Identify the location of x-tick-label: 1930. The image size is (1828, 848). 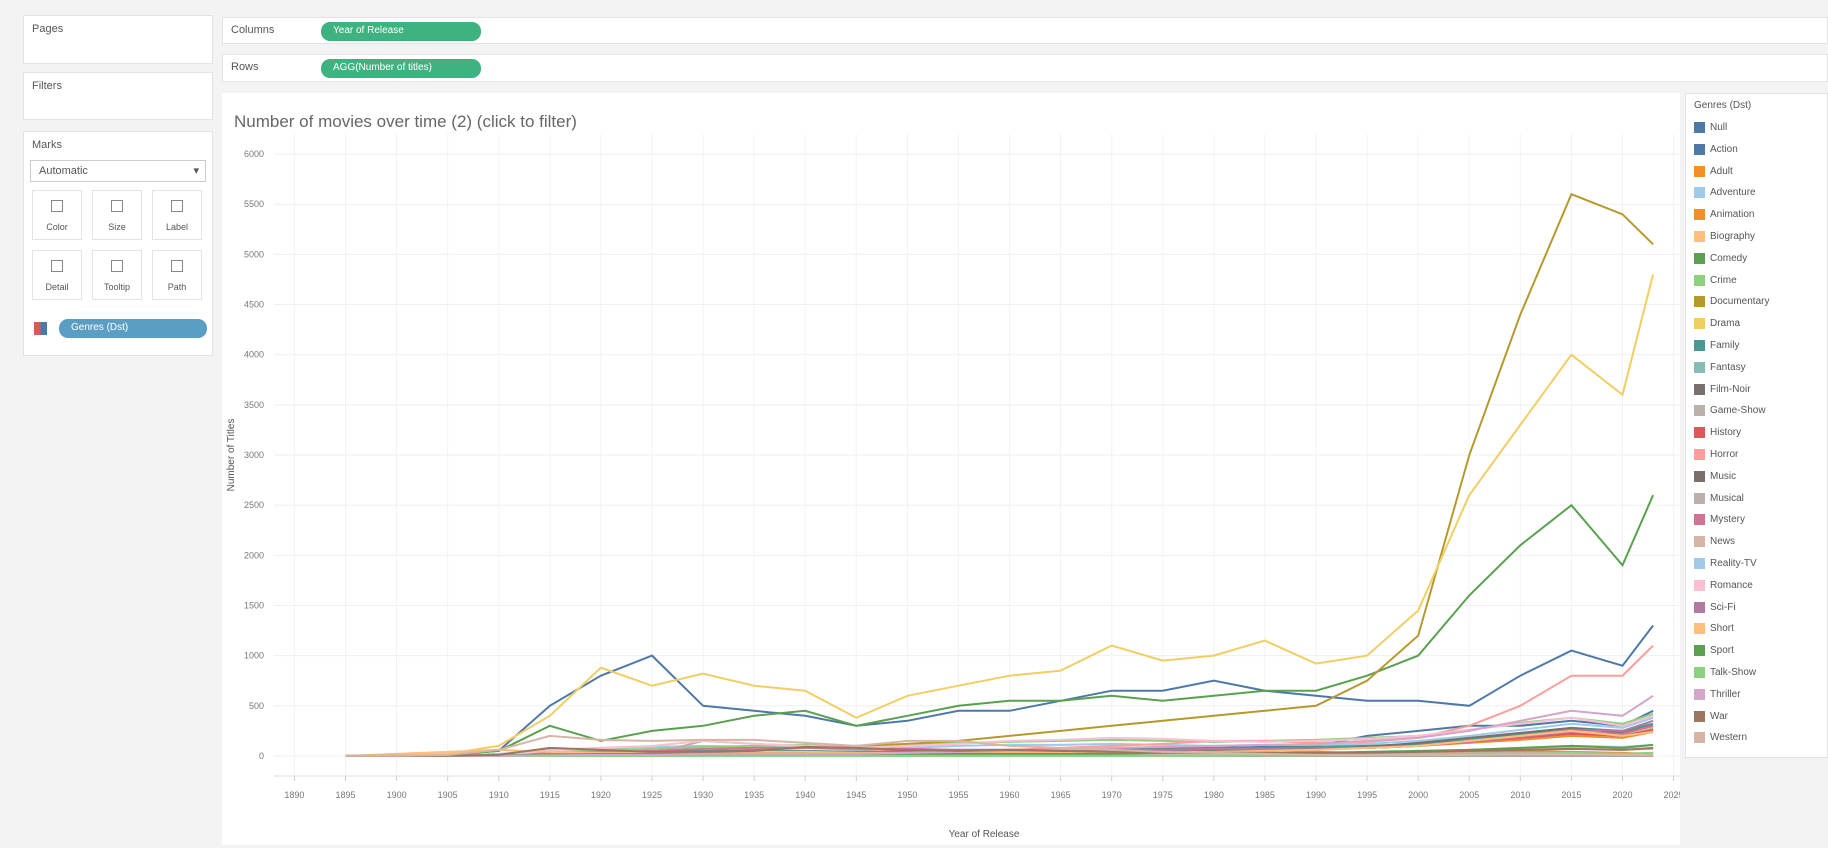
(703, 795).